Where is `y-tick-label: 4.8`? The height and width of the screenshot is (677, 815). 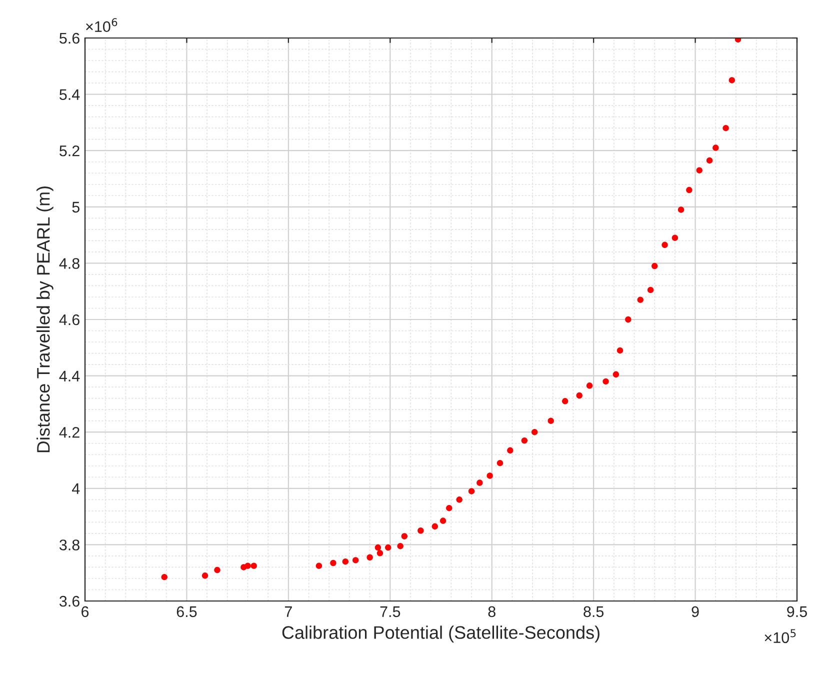
y-tick-label: 4.8 is located at coordinates (69, 263).